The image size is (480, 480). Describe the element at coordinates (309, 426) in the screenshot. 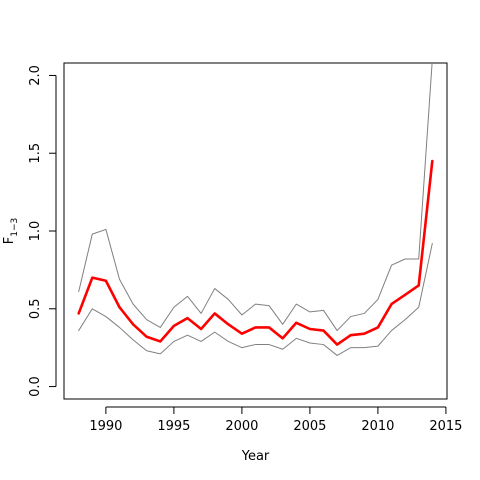

I see `x-tick-label: 2005` at that location.